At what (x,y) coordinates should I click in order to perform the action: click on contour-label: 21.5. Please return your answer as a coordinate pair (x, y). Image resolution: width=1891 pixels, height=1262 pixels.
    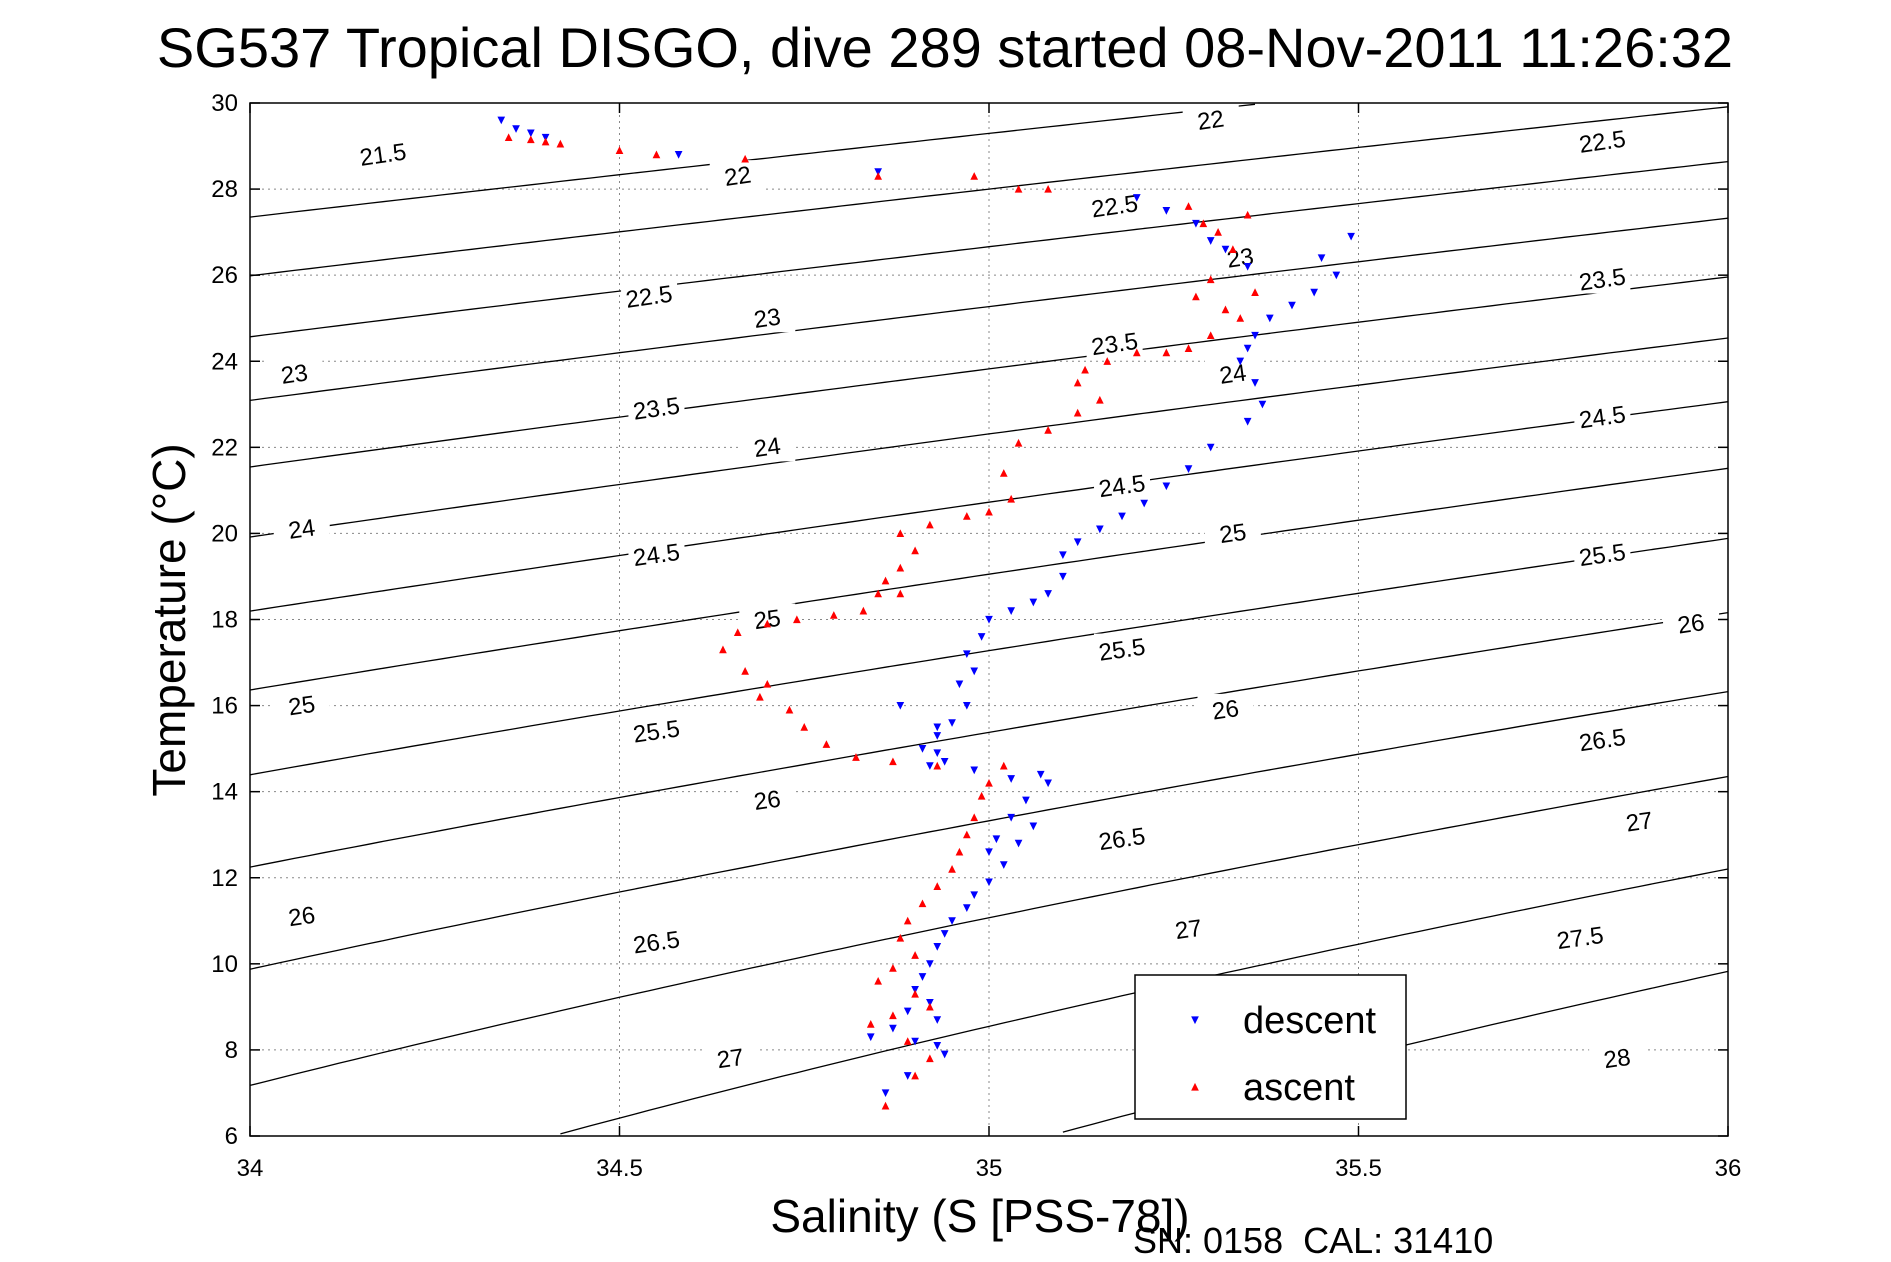
    Looking at the image, I should click on (383, 155).